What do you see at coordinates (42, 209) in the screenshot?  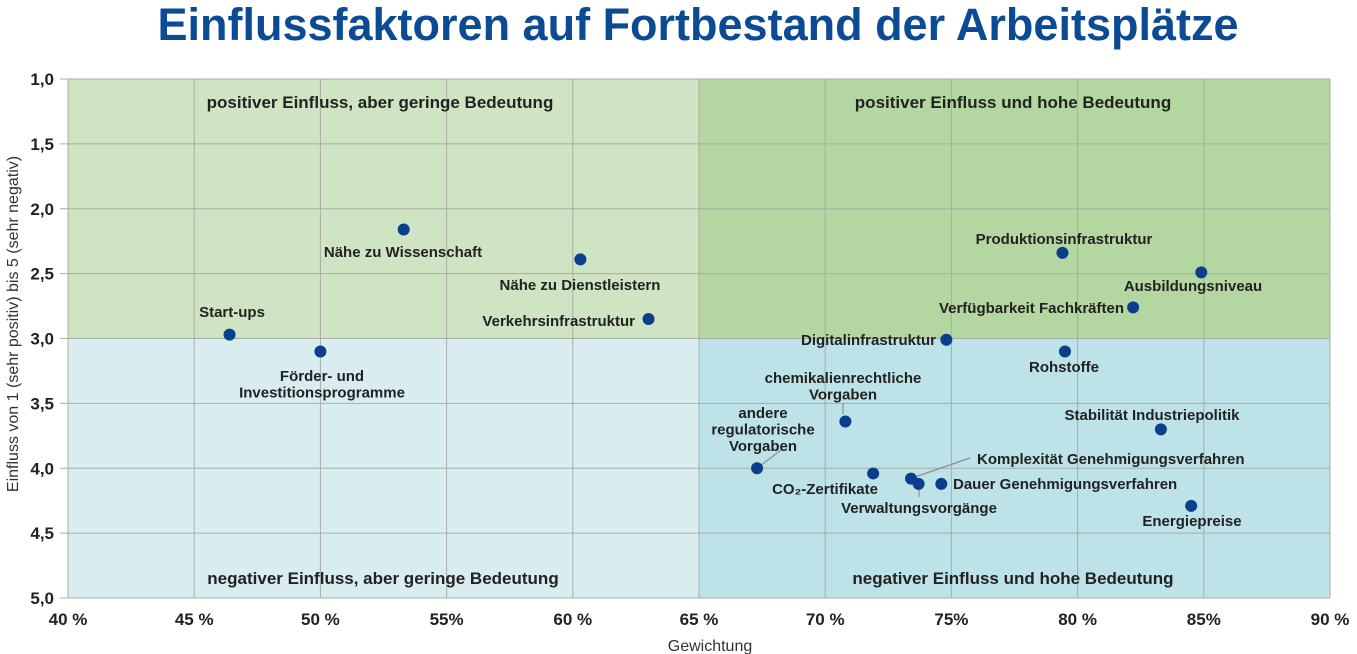 I see `y-tick-label: 2,0` at bounding box center [42, 209].